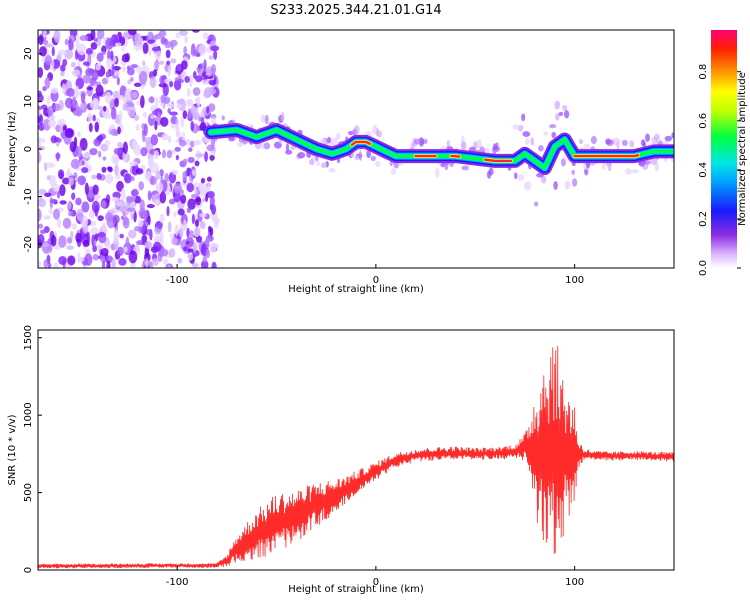 The width and height of the screenshot is (750, 600). I want to click on y-tick-label: 1000, so click(28, 414).